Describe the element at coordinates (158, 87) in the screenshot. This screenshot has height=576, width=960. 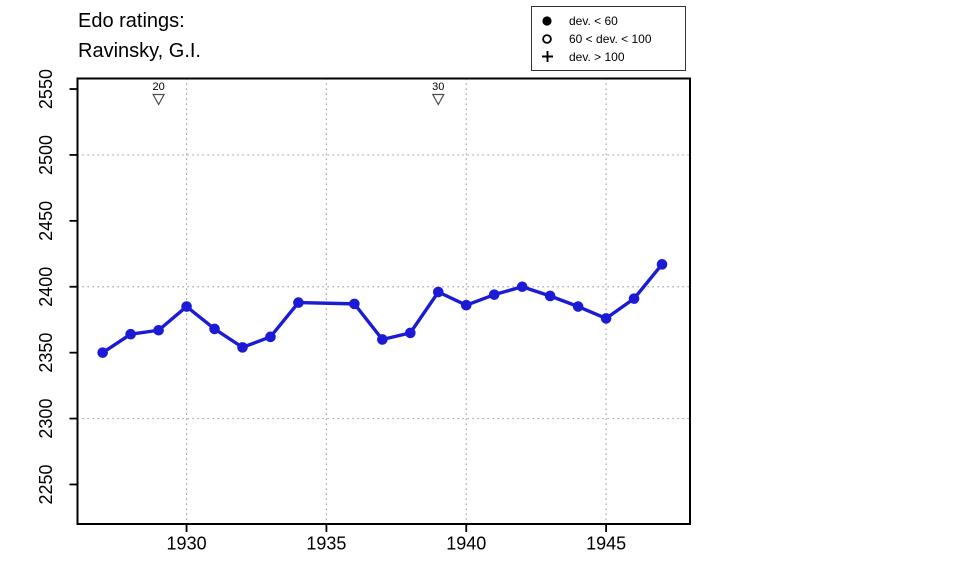
I see `event-marker-label: 20` at that location.